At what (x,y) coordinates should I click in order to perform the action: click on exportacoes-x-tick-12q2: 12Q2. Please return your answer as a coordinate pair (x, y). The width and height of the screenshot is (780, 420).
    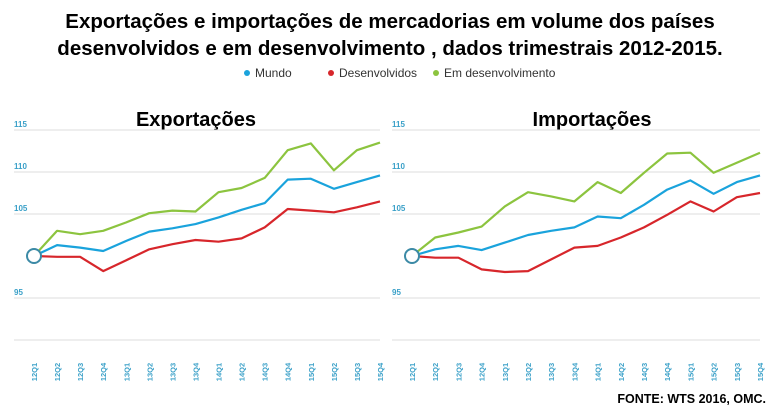
    Looking at the image, I should click on (57, 372).